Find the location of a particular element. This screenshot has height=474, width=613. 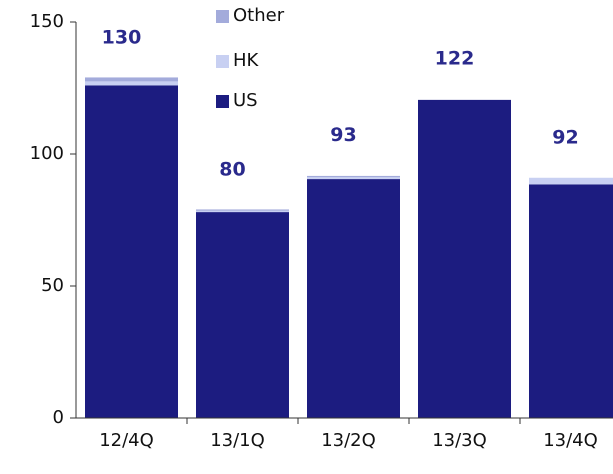

legend-label: US is located at coordinates (245, 100).